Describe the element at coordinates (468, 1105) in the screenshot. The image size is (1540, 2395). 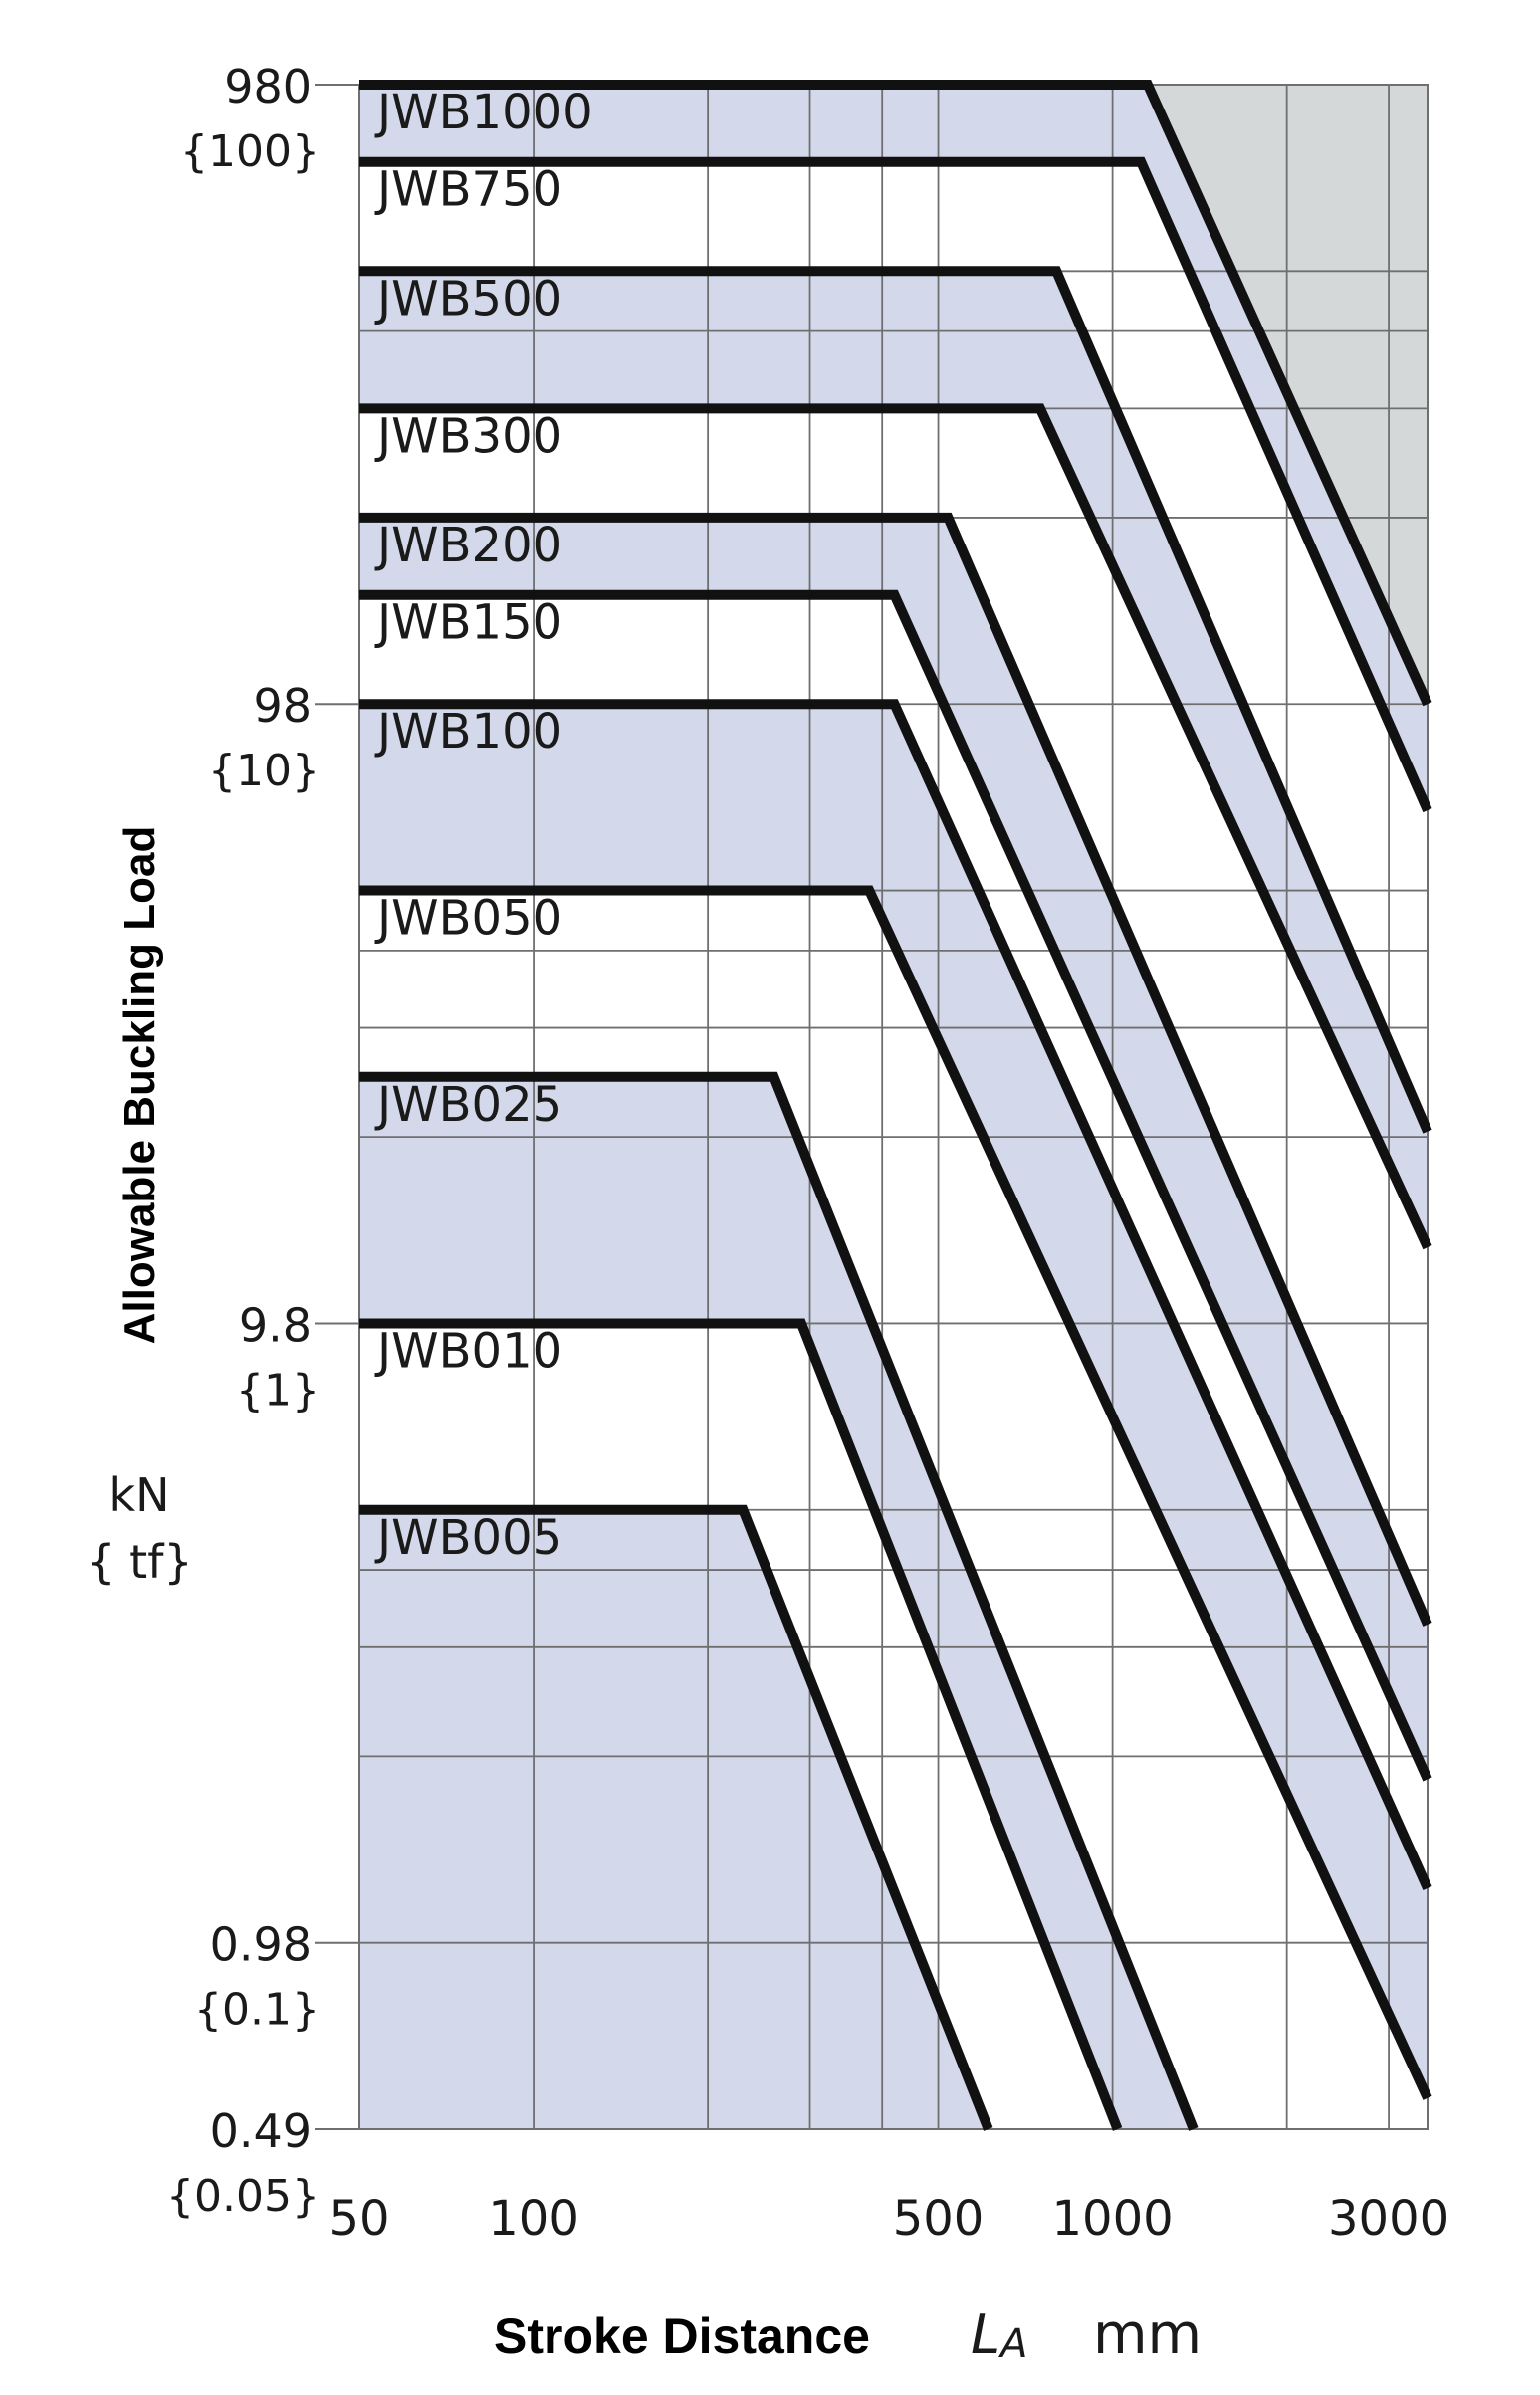
I see `label-jwb025: JWB025` at that location.